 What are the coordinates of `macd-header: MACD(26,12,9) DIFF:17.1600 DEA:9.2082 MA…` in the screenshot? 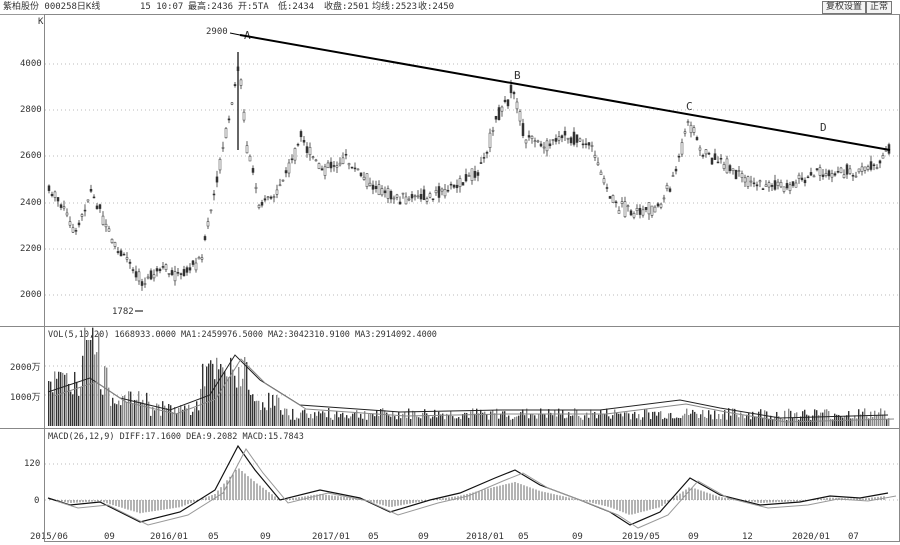 It's located at (176, 437).